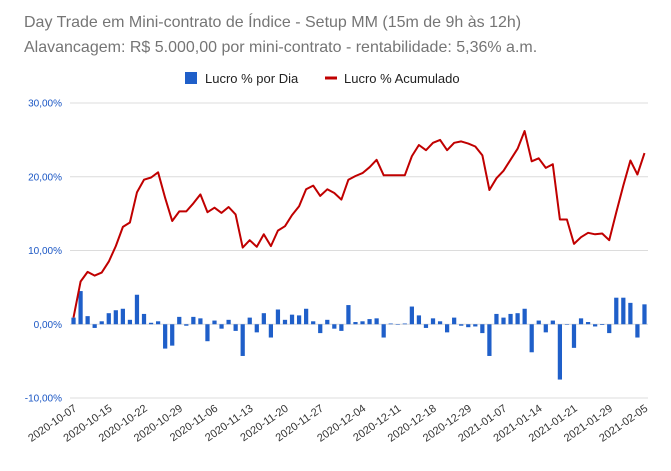  What do you see at coordinates (48, 325) in the screenshot?
I see `y-tick-label: 0,00%` at bounding box center [48, 325].